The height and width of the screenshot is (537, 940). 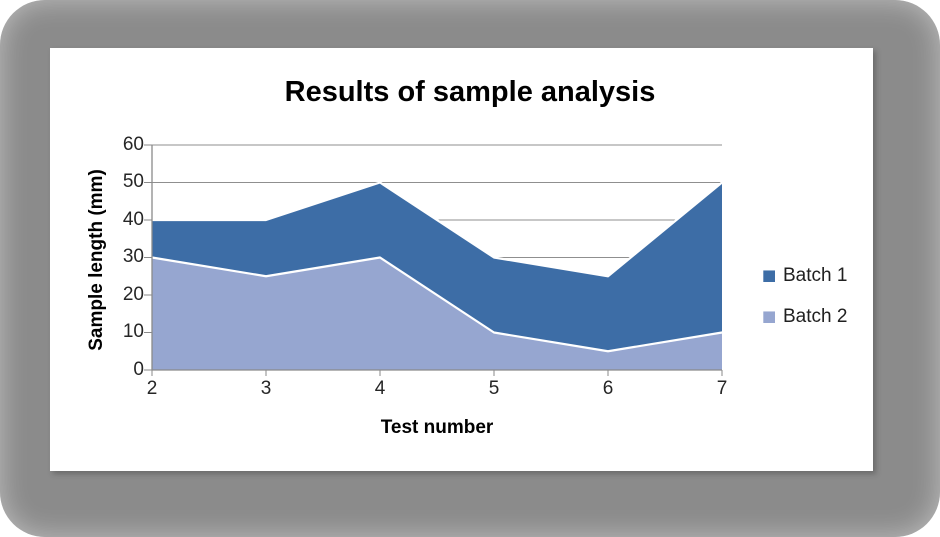 I want to click on y-tick-label-20: 20, so click(x=133, y=294).